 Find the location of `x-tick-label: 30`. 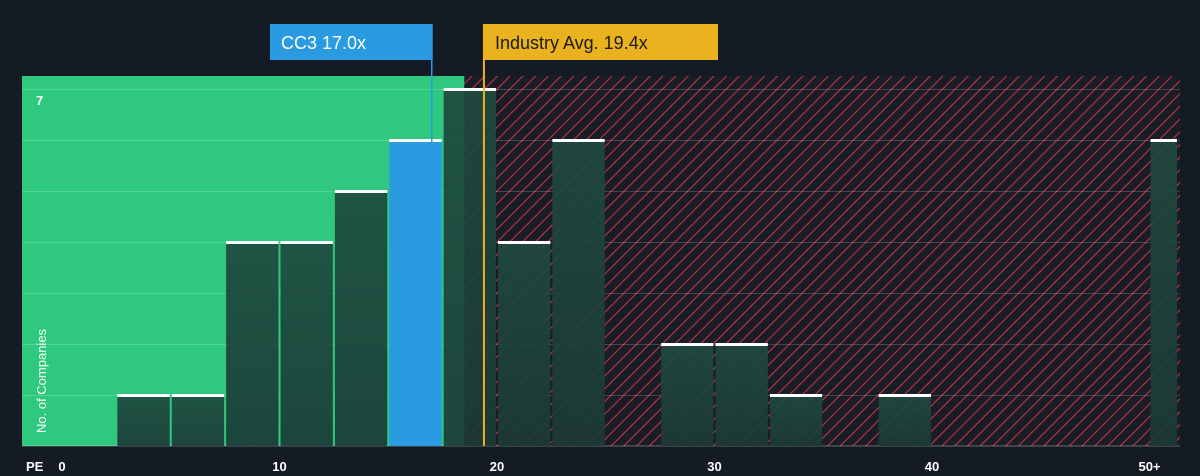

x-tick-label: 30 is located at coordinates (714, 466).